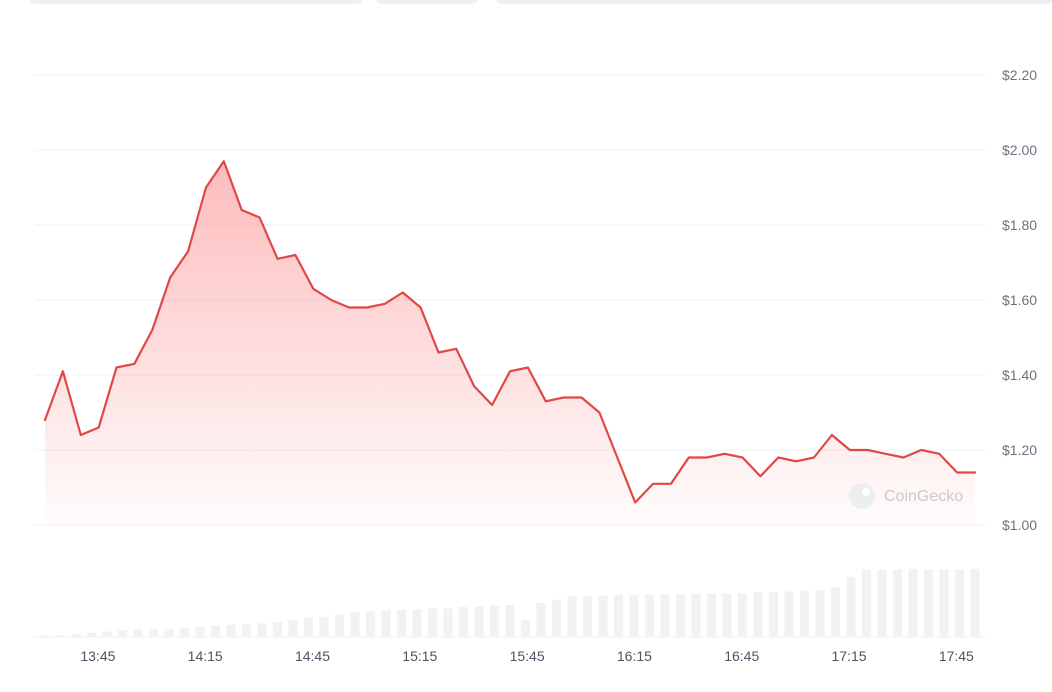  I want to click on top-controls, so click(526, 4).